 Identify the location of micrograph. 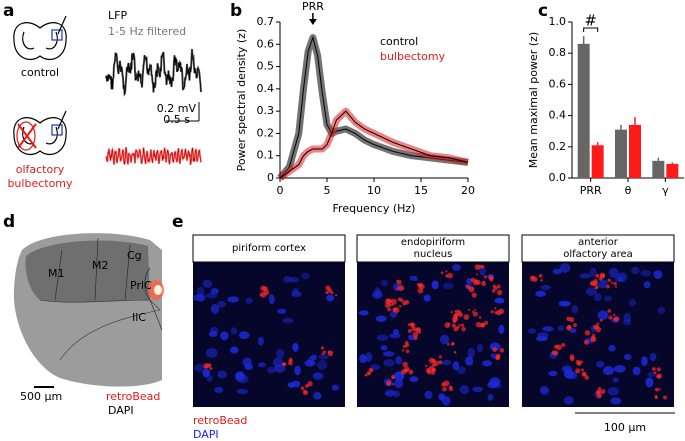
(269, 334).